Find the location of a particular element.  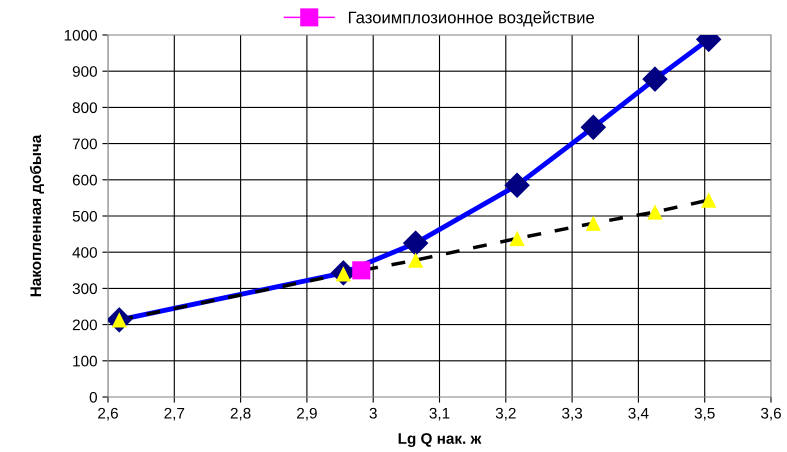

y-tick-label: 800 is located at coordinates (84, 108).